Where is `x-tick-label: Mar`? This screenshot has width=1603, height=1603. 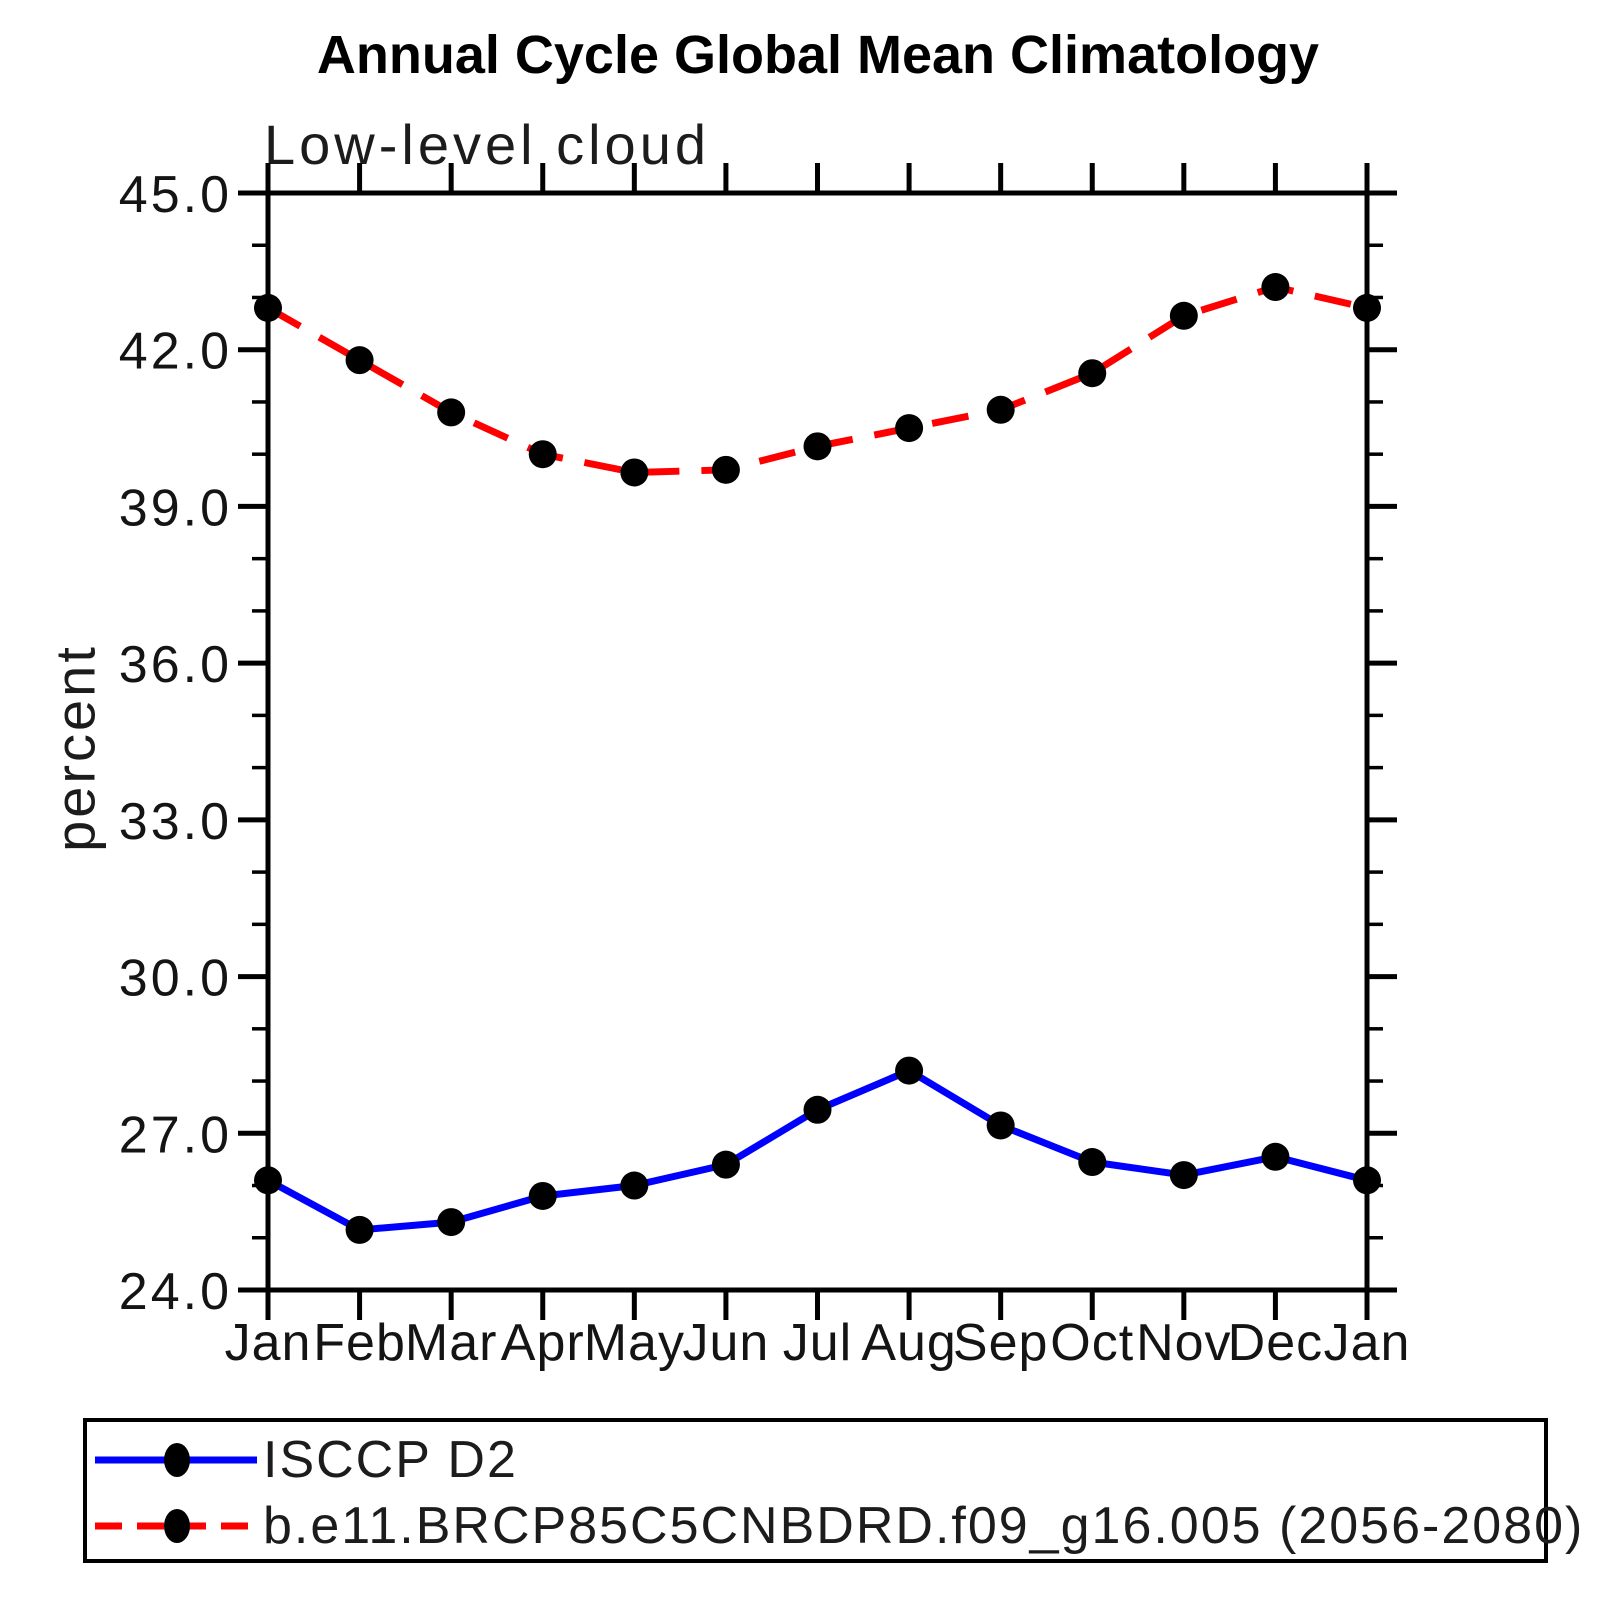 x-tick-label: Mar is located at coordinates (451, 1343).